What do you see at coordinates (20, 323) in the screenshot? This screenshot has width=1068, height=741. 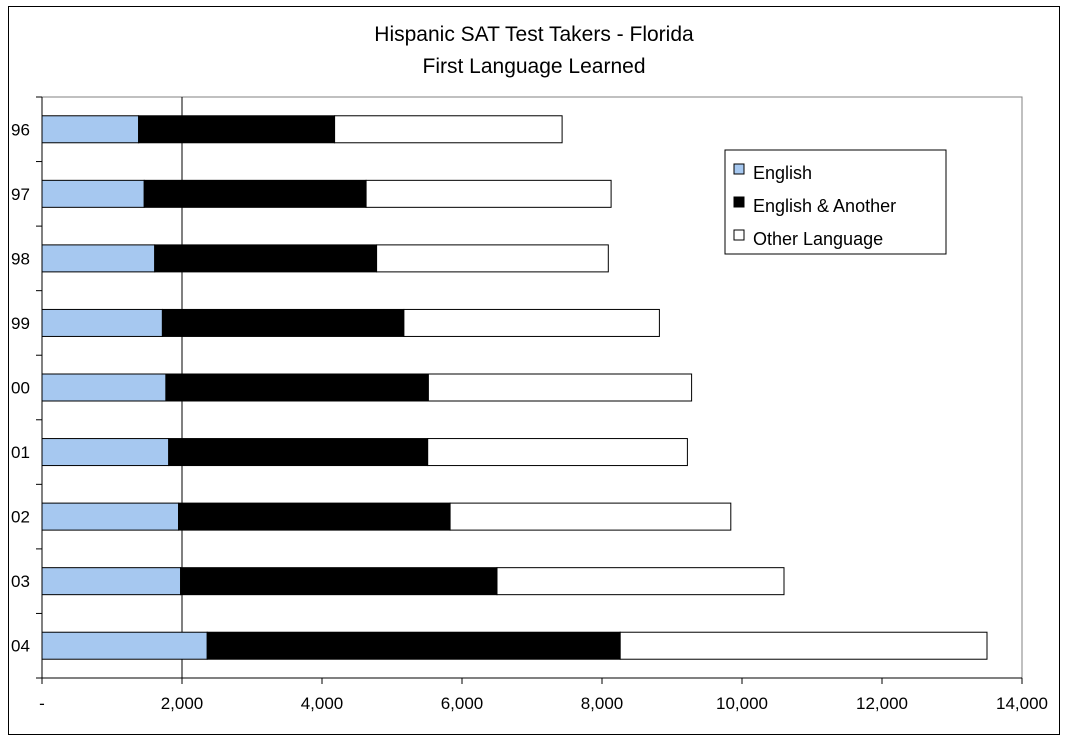 I see `y-tick-label: 99` at bounding box center [20, 323].